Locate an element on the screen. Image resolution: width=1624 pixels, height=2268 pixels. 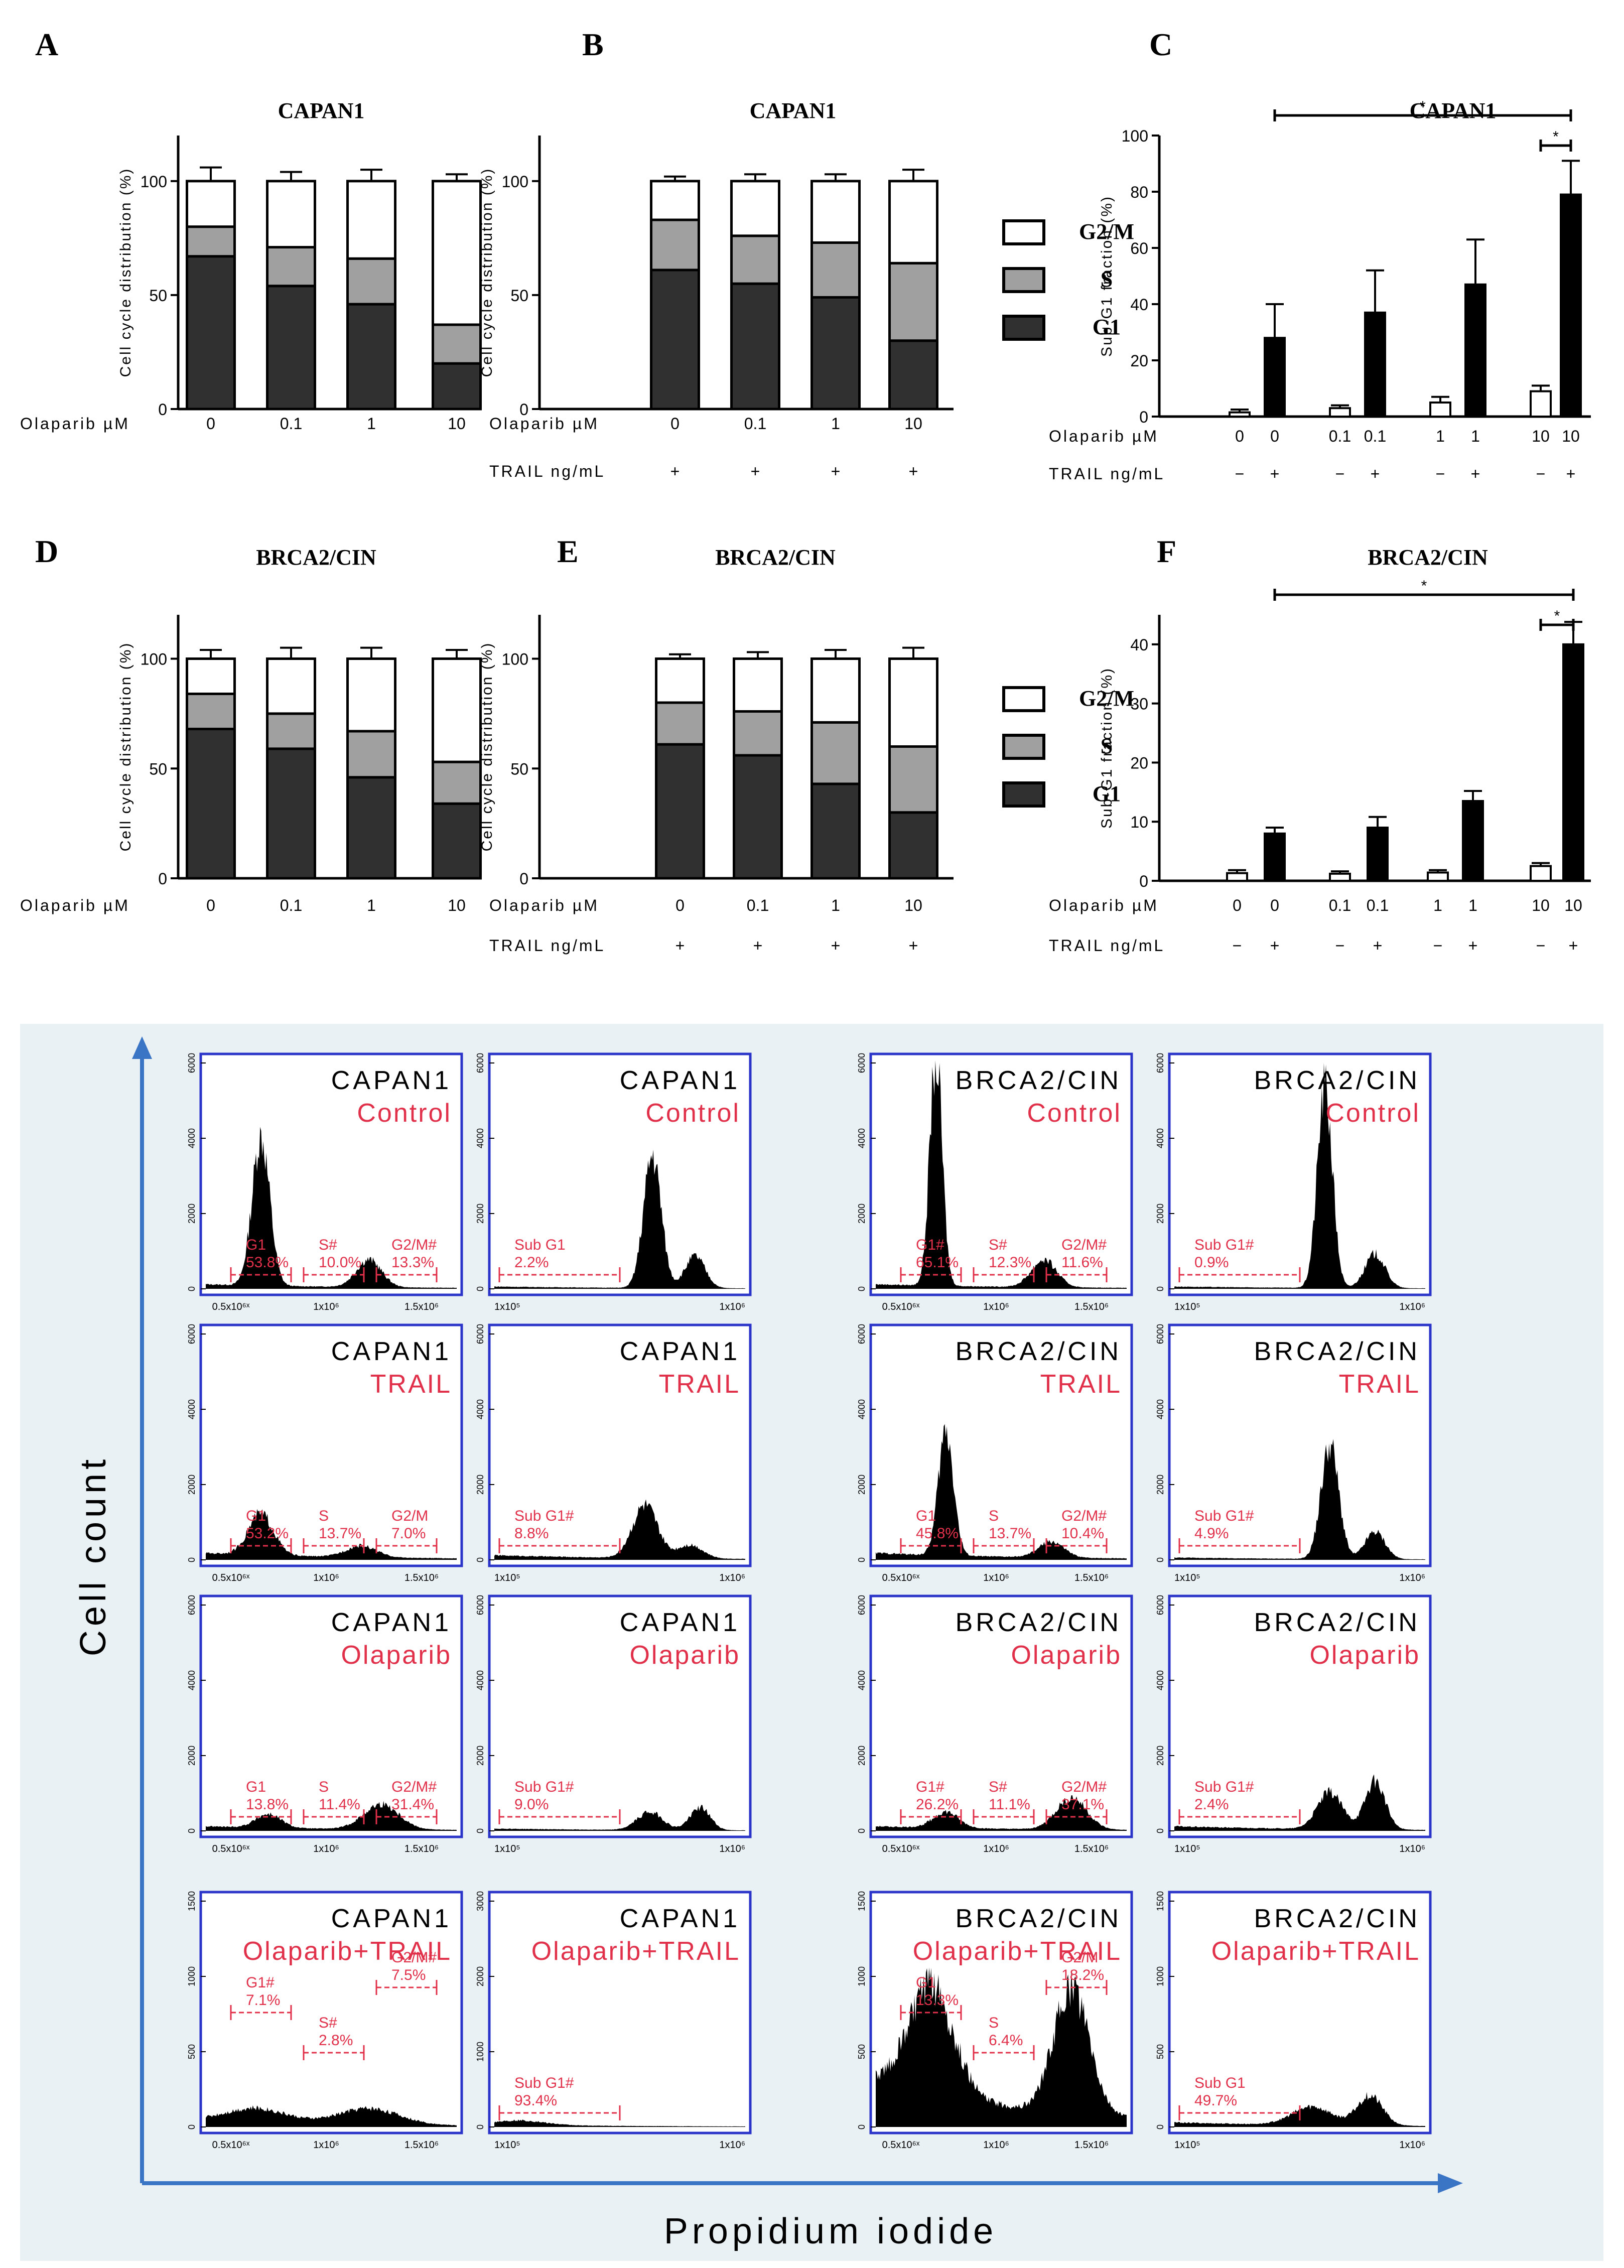
condition-label: TRAIL is located at coordinates (1081, 1385).